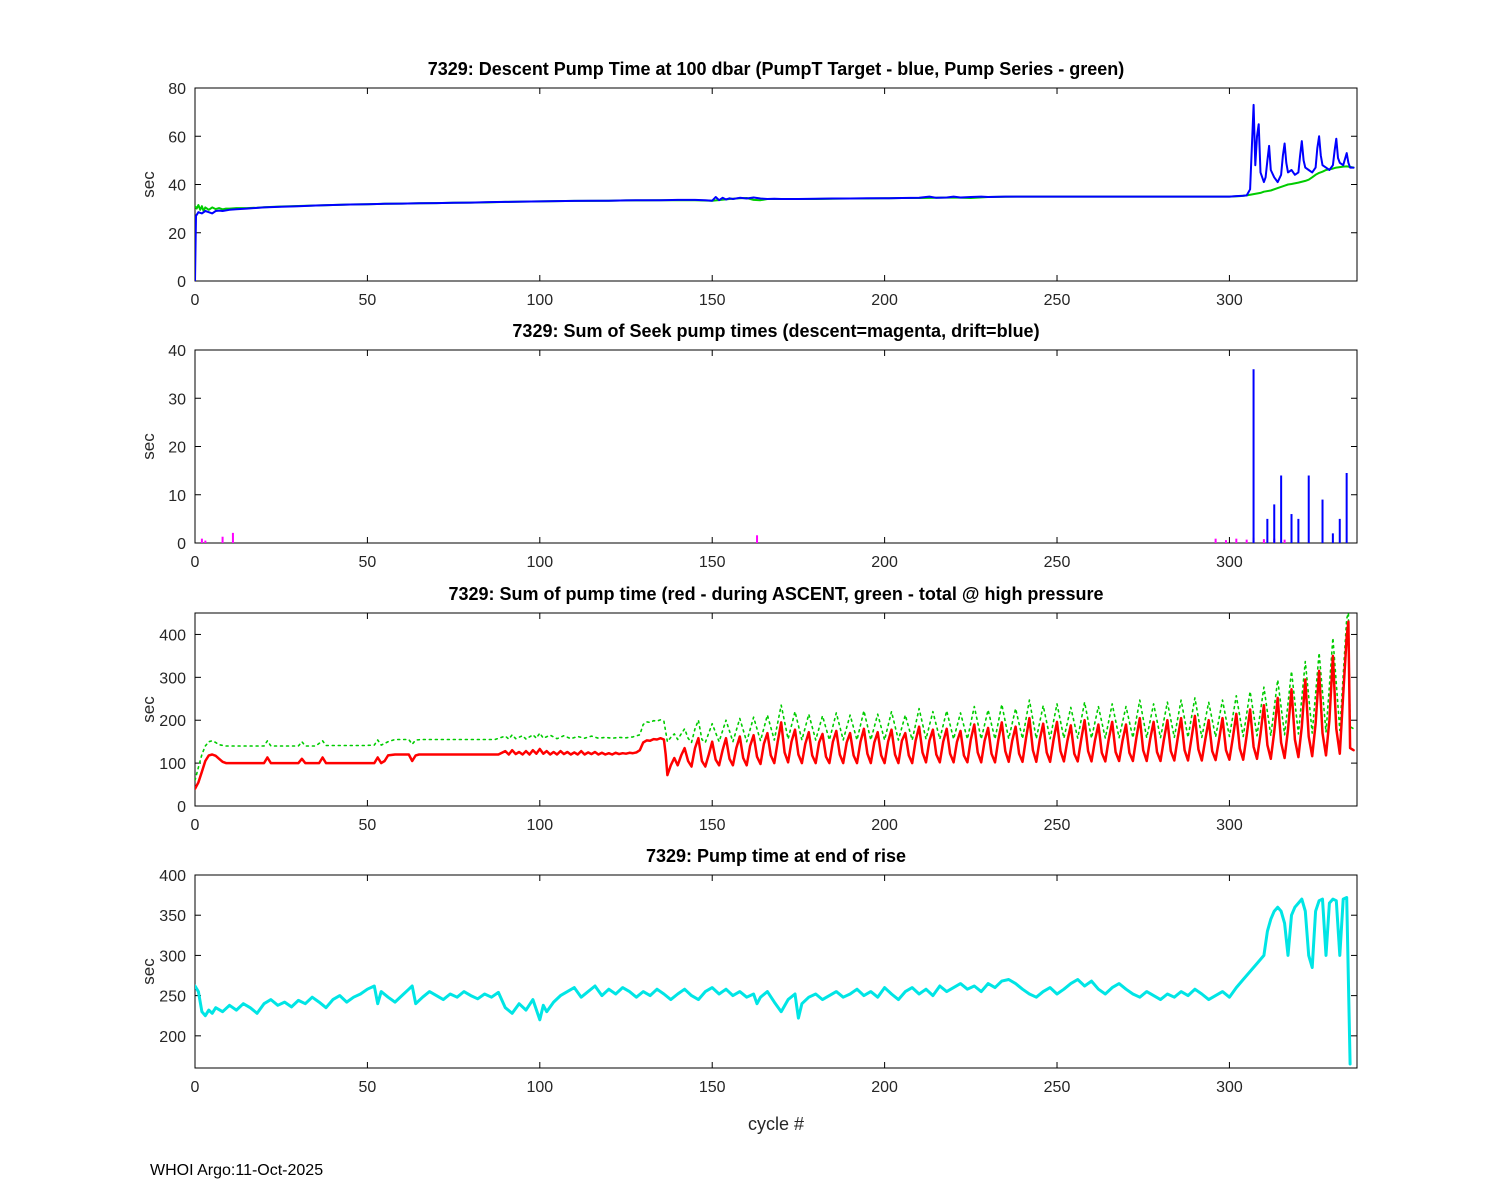 The height and width of the screenshot is (1200, 1500). Describe the element at coordinates (177, 496) in the screenshot. I see `y-tick-label: 10` at that location.